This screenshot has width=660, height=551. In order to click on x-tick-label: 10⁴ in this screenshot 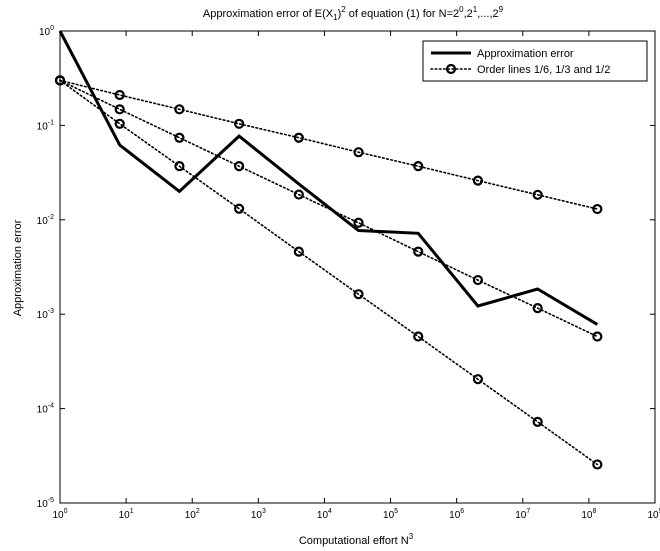, I will do `click(324, 514)`.